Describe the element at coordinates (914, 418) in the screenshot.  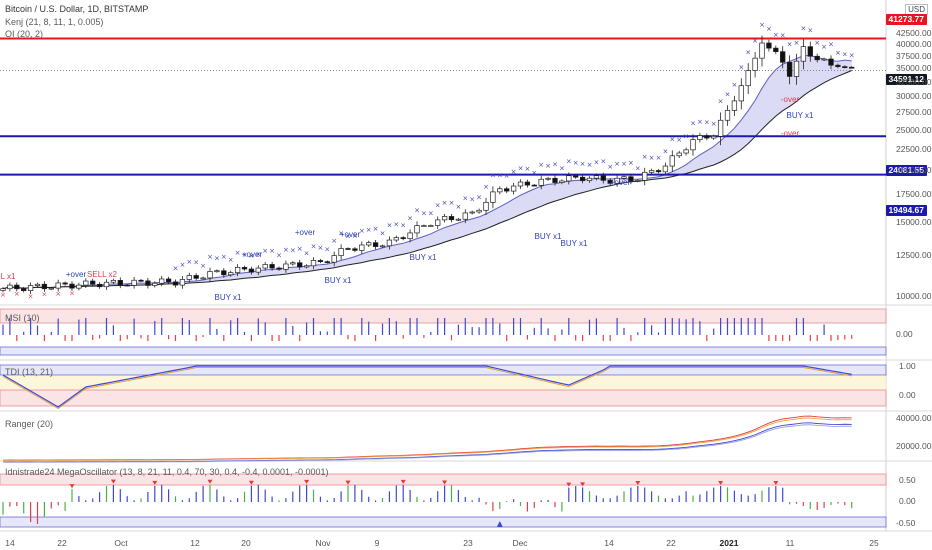
I see `ranger-axis-tick: 40000.00` at that location.